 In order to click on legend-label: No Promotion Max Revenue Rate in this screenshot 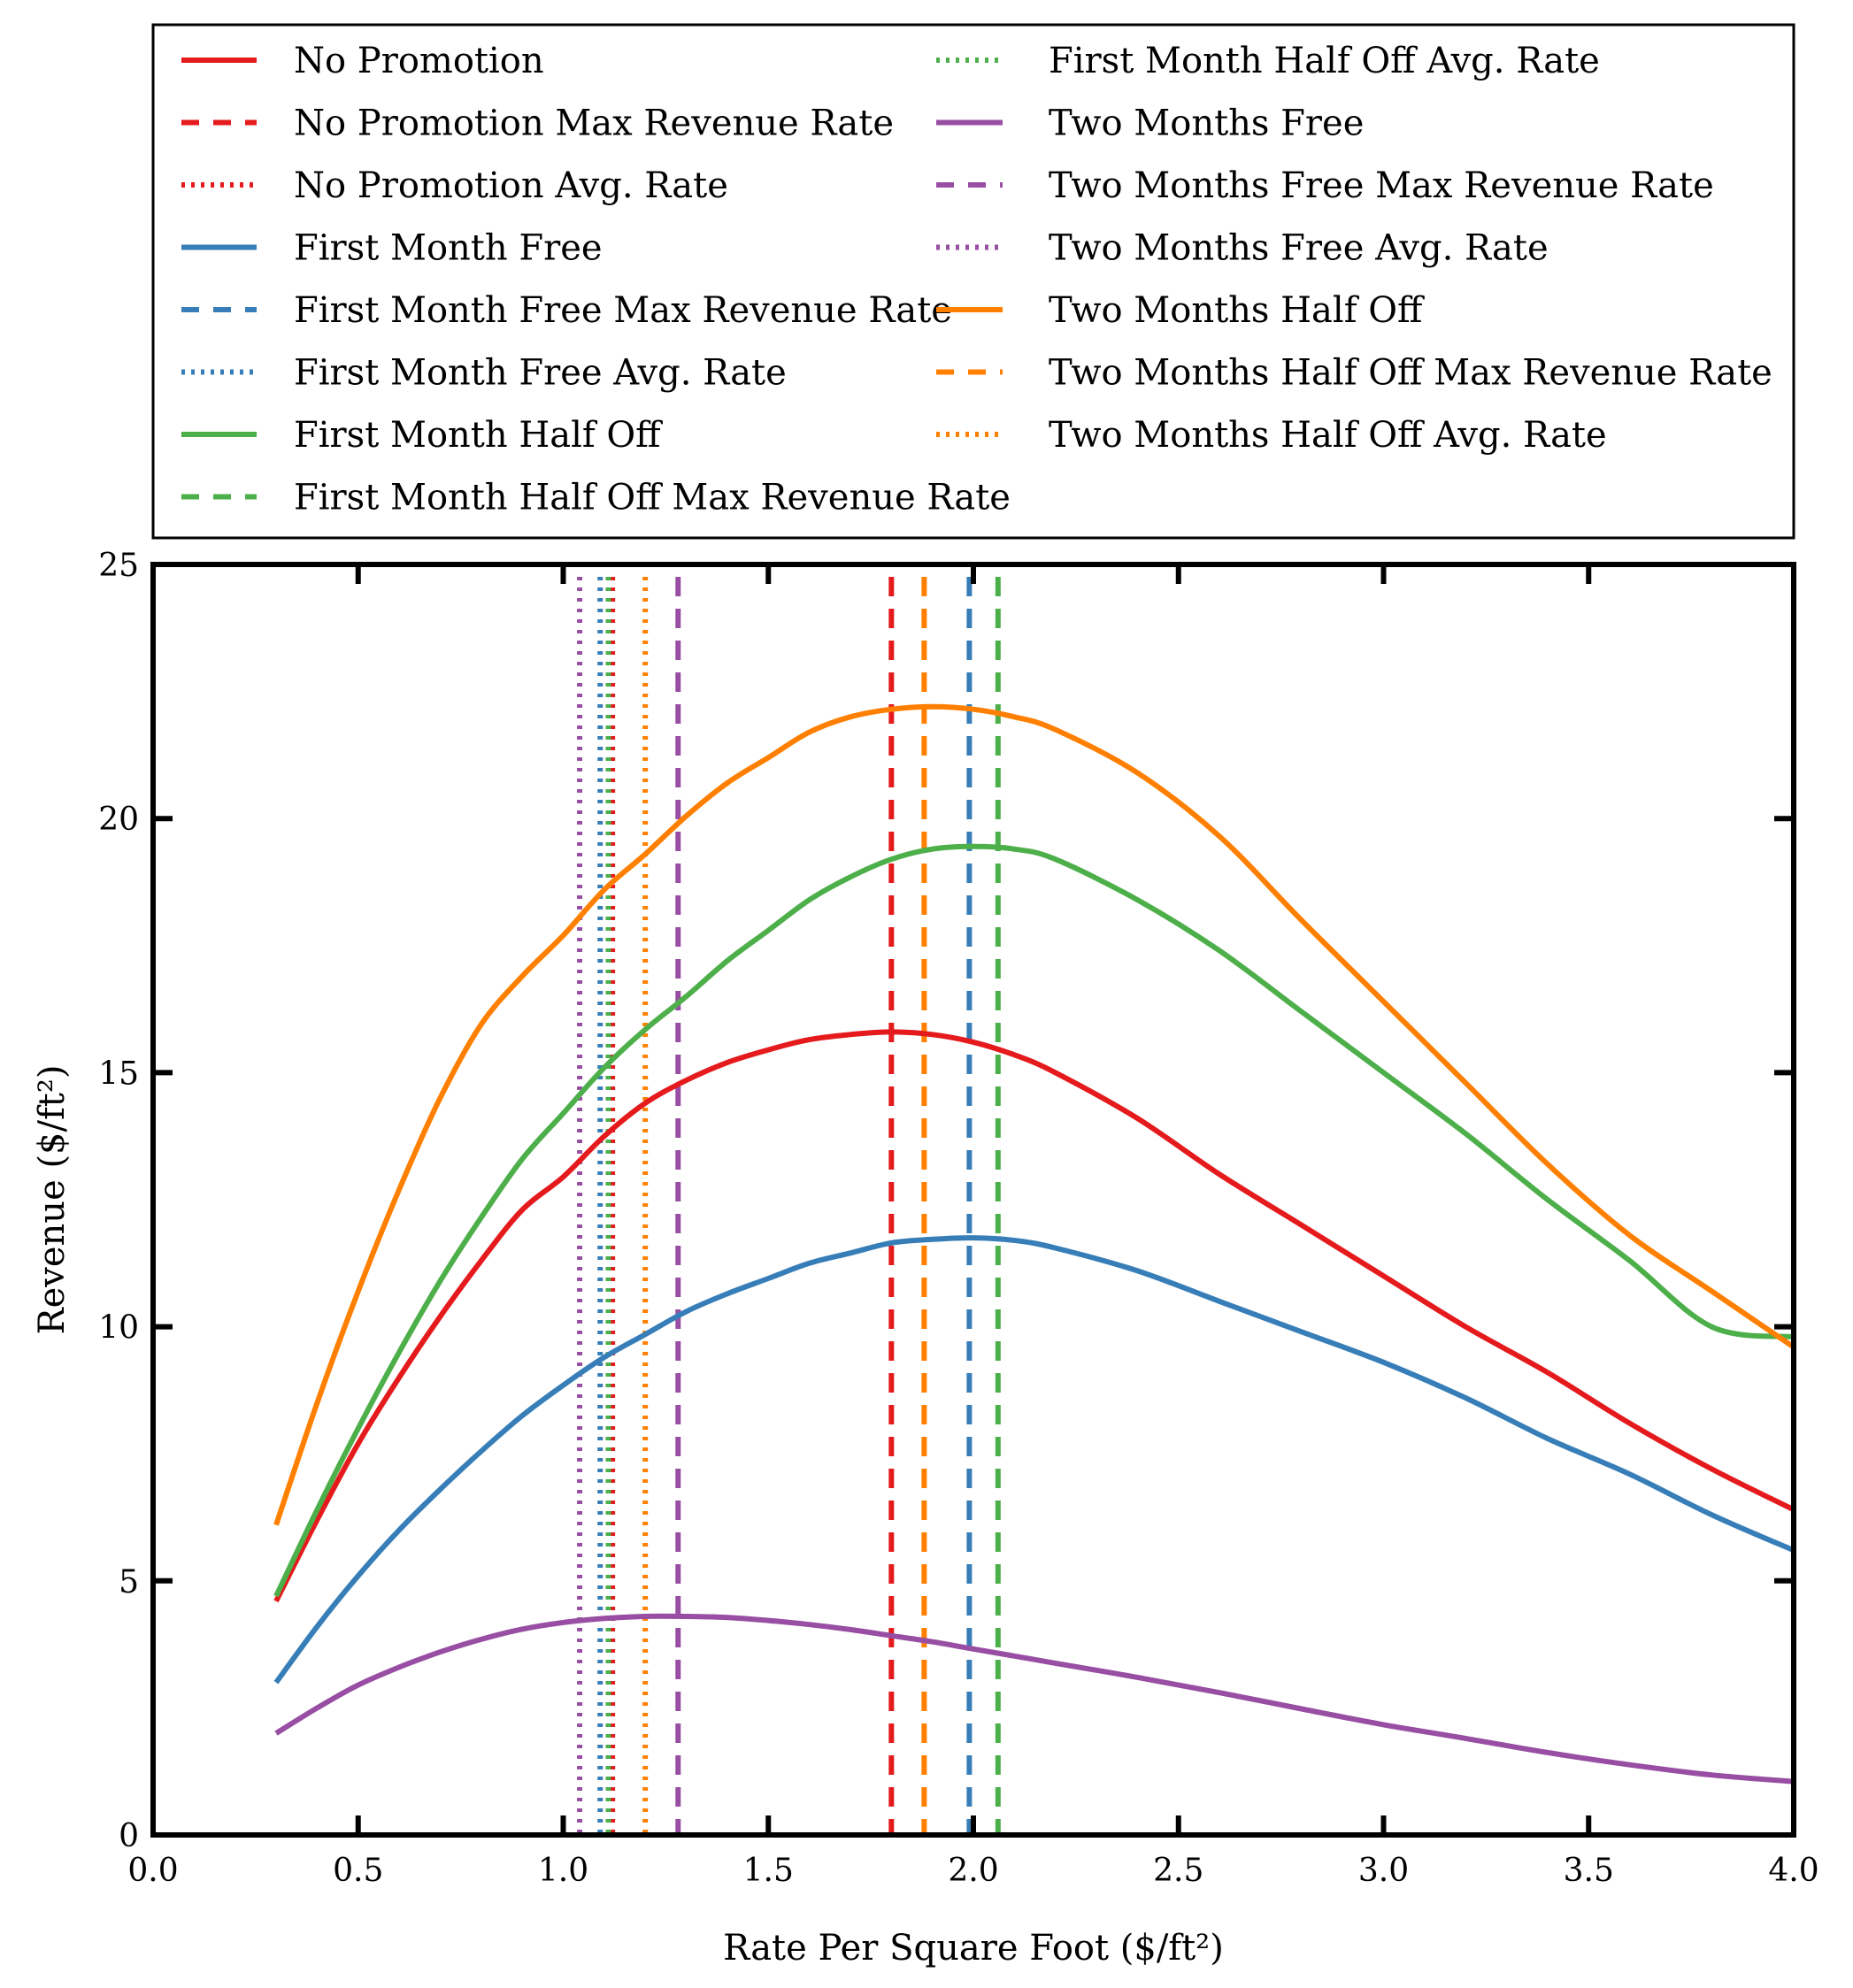, I will do `click(594, 124)`.